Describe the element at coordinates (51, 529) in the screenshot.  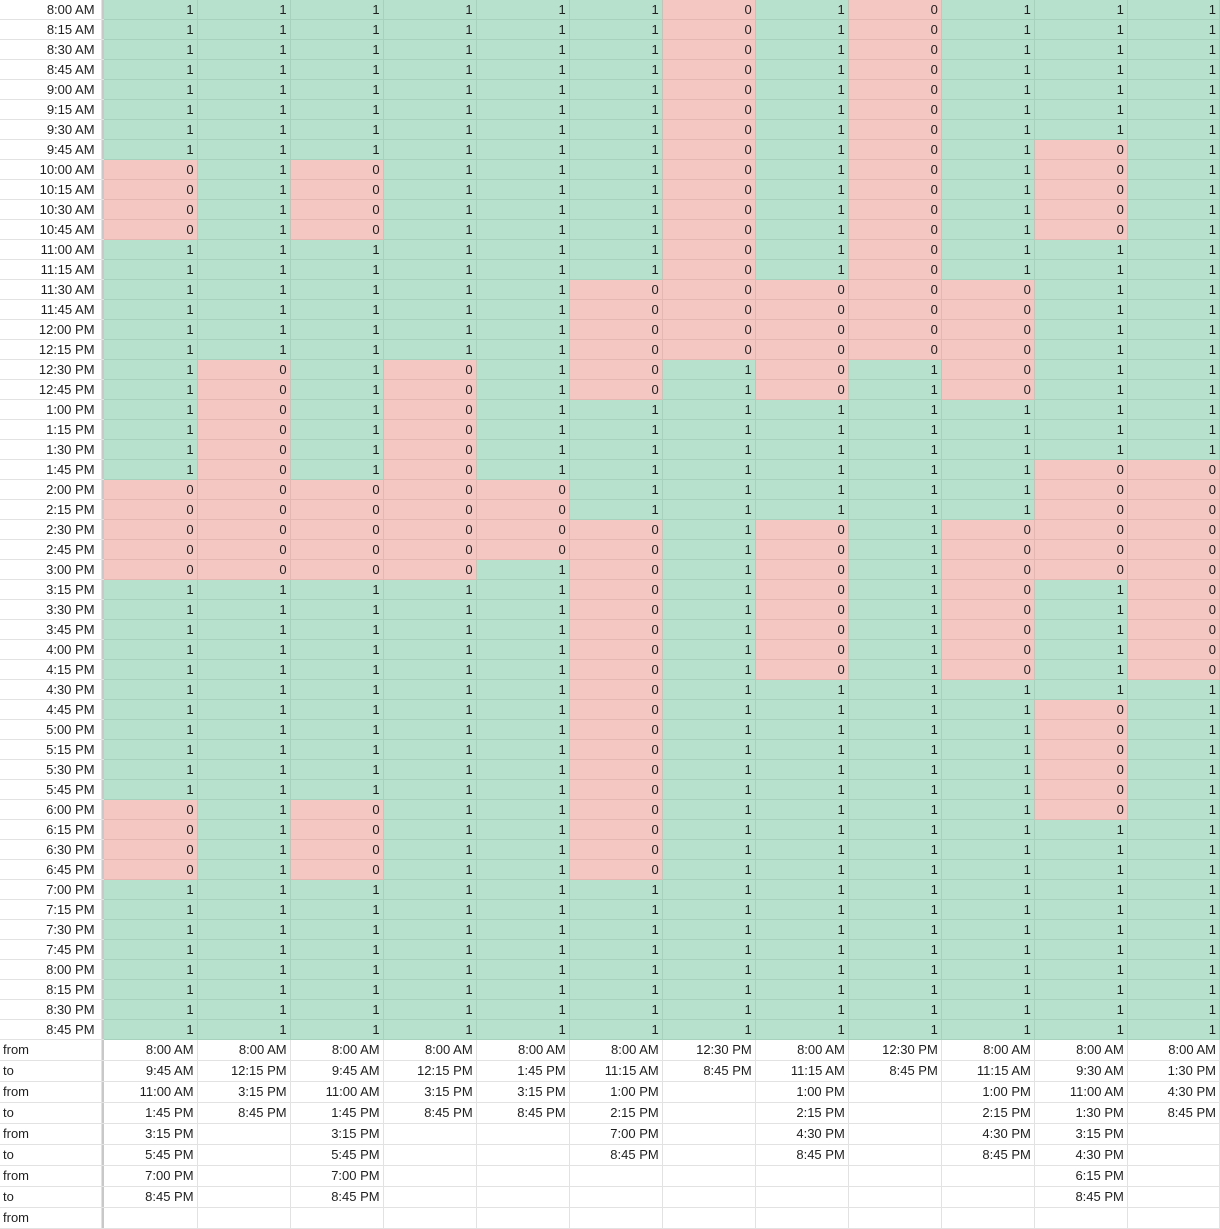
I see `time-label-cell: 2:30 PM` at that location.